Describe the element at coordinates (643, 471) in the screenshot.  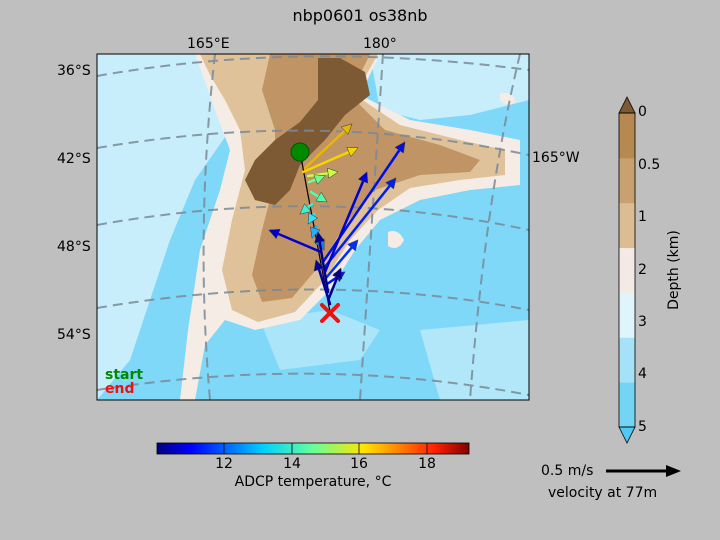
I see `velocity-key-arrow` at that location.